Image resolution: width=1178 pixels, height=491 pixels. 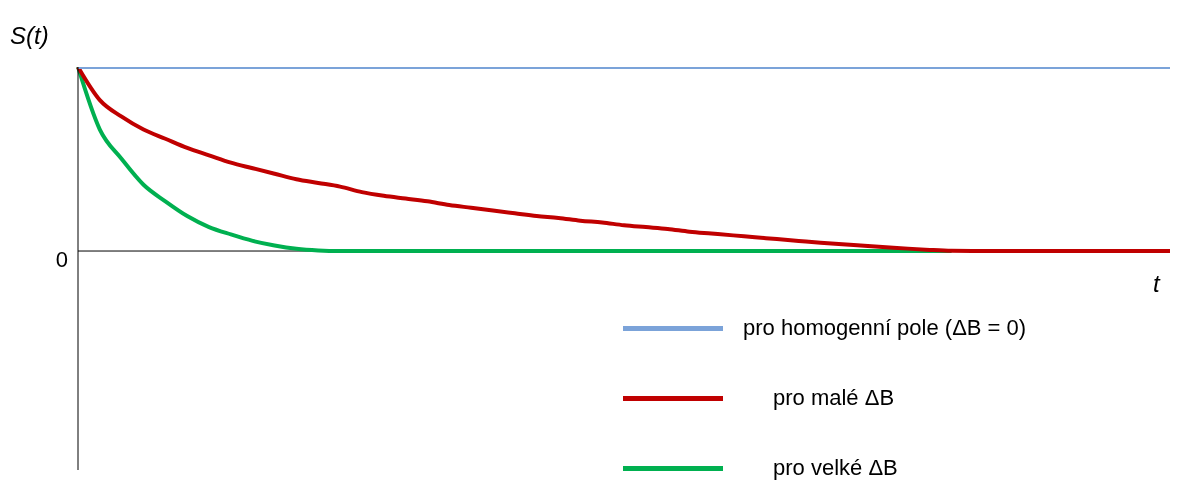 I want to click on legend-label: pro homogenní pole (ΔB = 0), so click(x=885, y=328).